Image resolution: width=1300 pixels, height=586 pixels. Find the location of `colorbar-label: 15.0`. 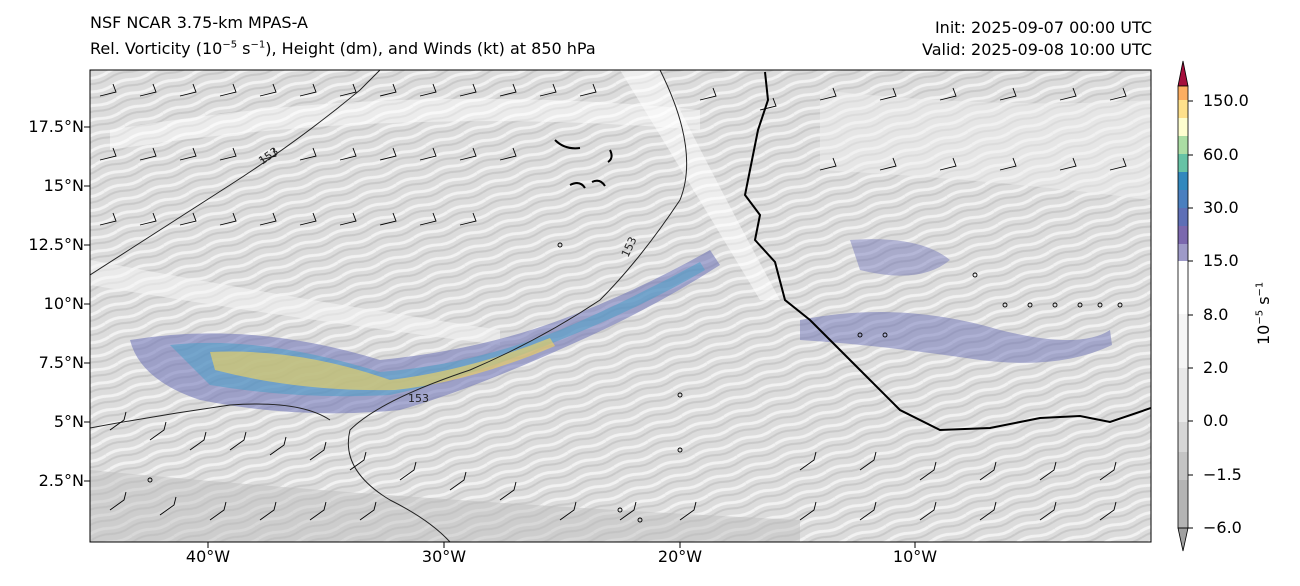

colorbar-label: 15.0 is located at coordinates (1221, 260).